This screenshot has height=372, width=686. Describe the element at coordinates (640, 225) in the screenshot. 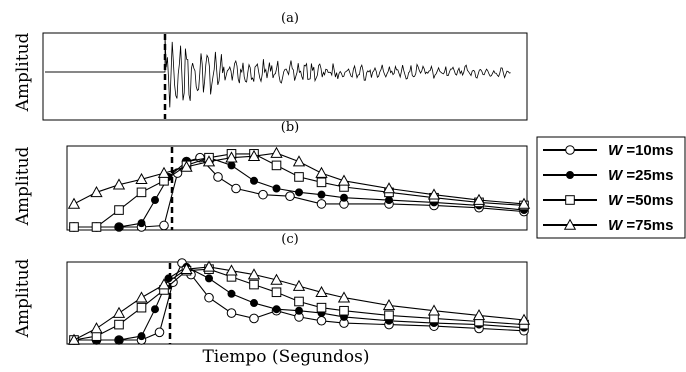

I see `legend-label-3: W =75ms` at that location.